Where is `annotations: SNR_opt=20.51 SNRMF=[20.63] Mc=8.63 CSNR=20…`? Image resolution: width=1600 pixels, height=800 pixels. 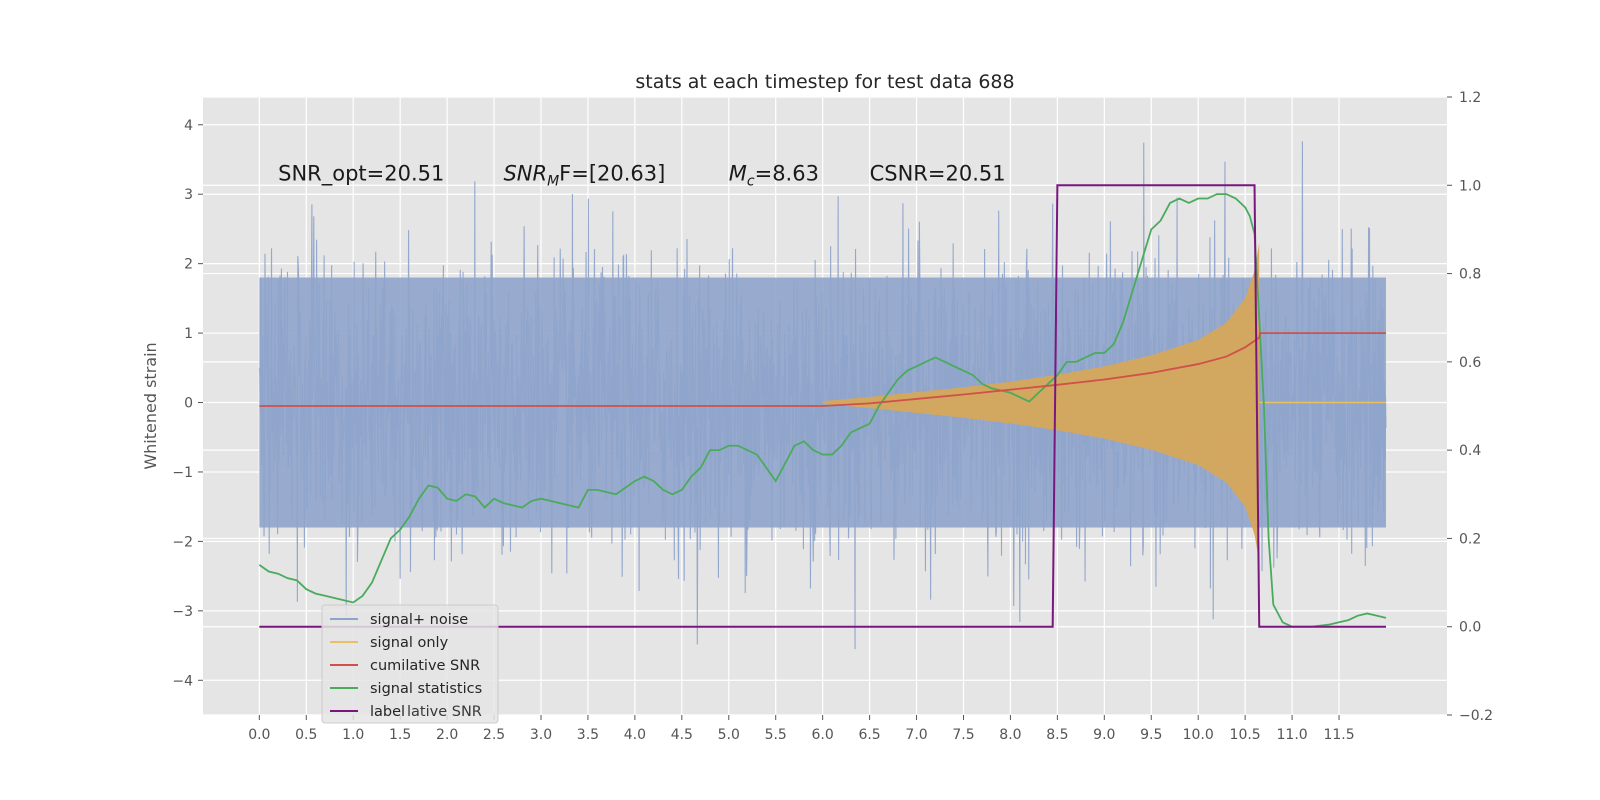 annotations: SNR_opt=20.51 SNRMF=[20.63] Mc=8.63 CSNR=20… is located at coordinates (642, 175).